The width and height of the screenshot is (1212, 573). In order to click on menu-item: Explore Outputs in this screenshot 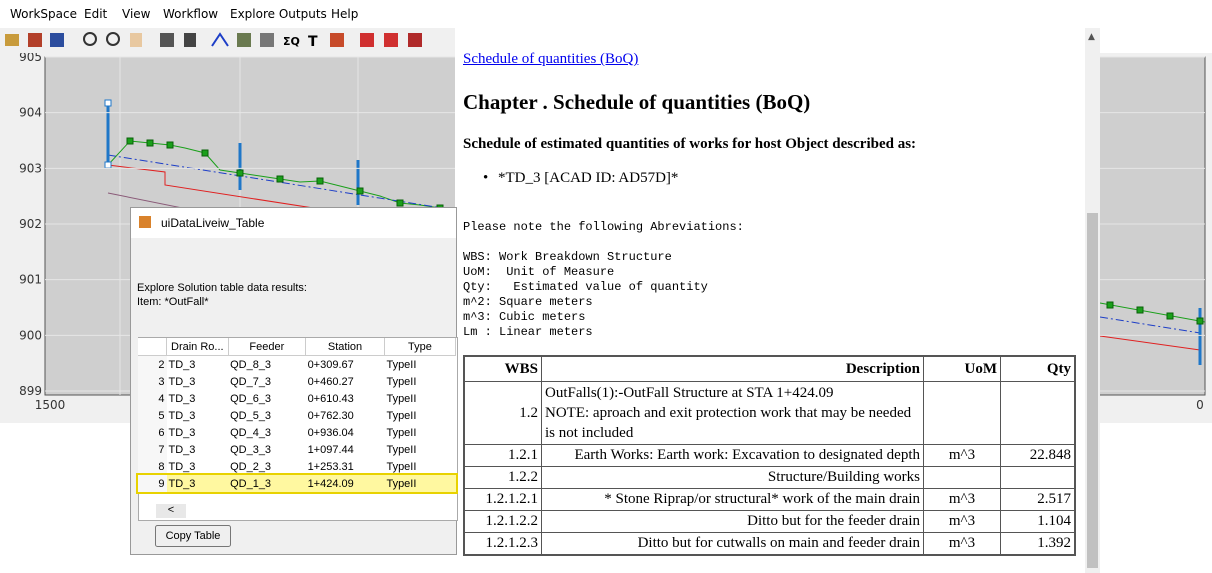, I will do `click(278, 14)`.